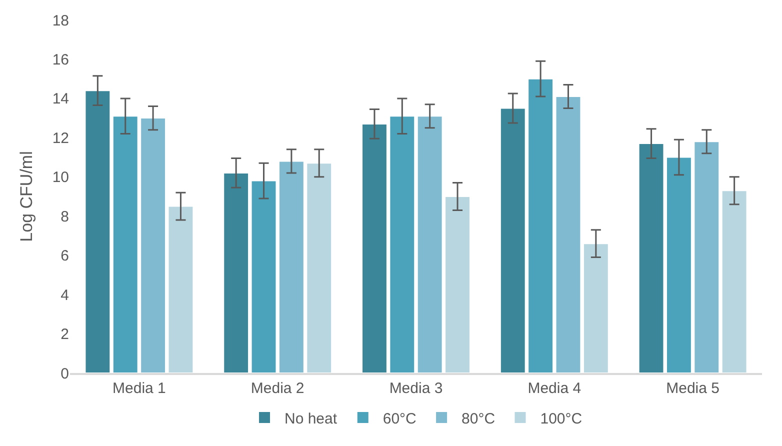 This screenshot has height=446, width=782. I want to click on legend-label: 80°C, so click(479, 419).